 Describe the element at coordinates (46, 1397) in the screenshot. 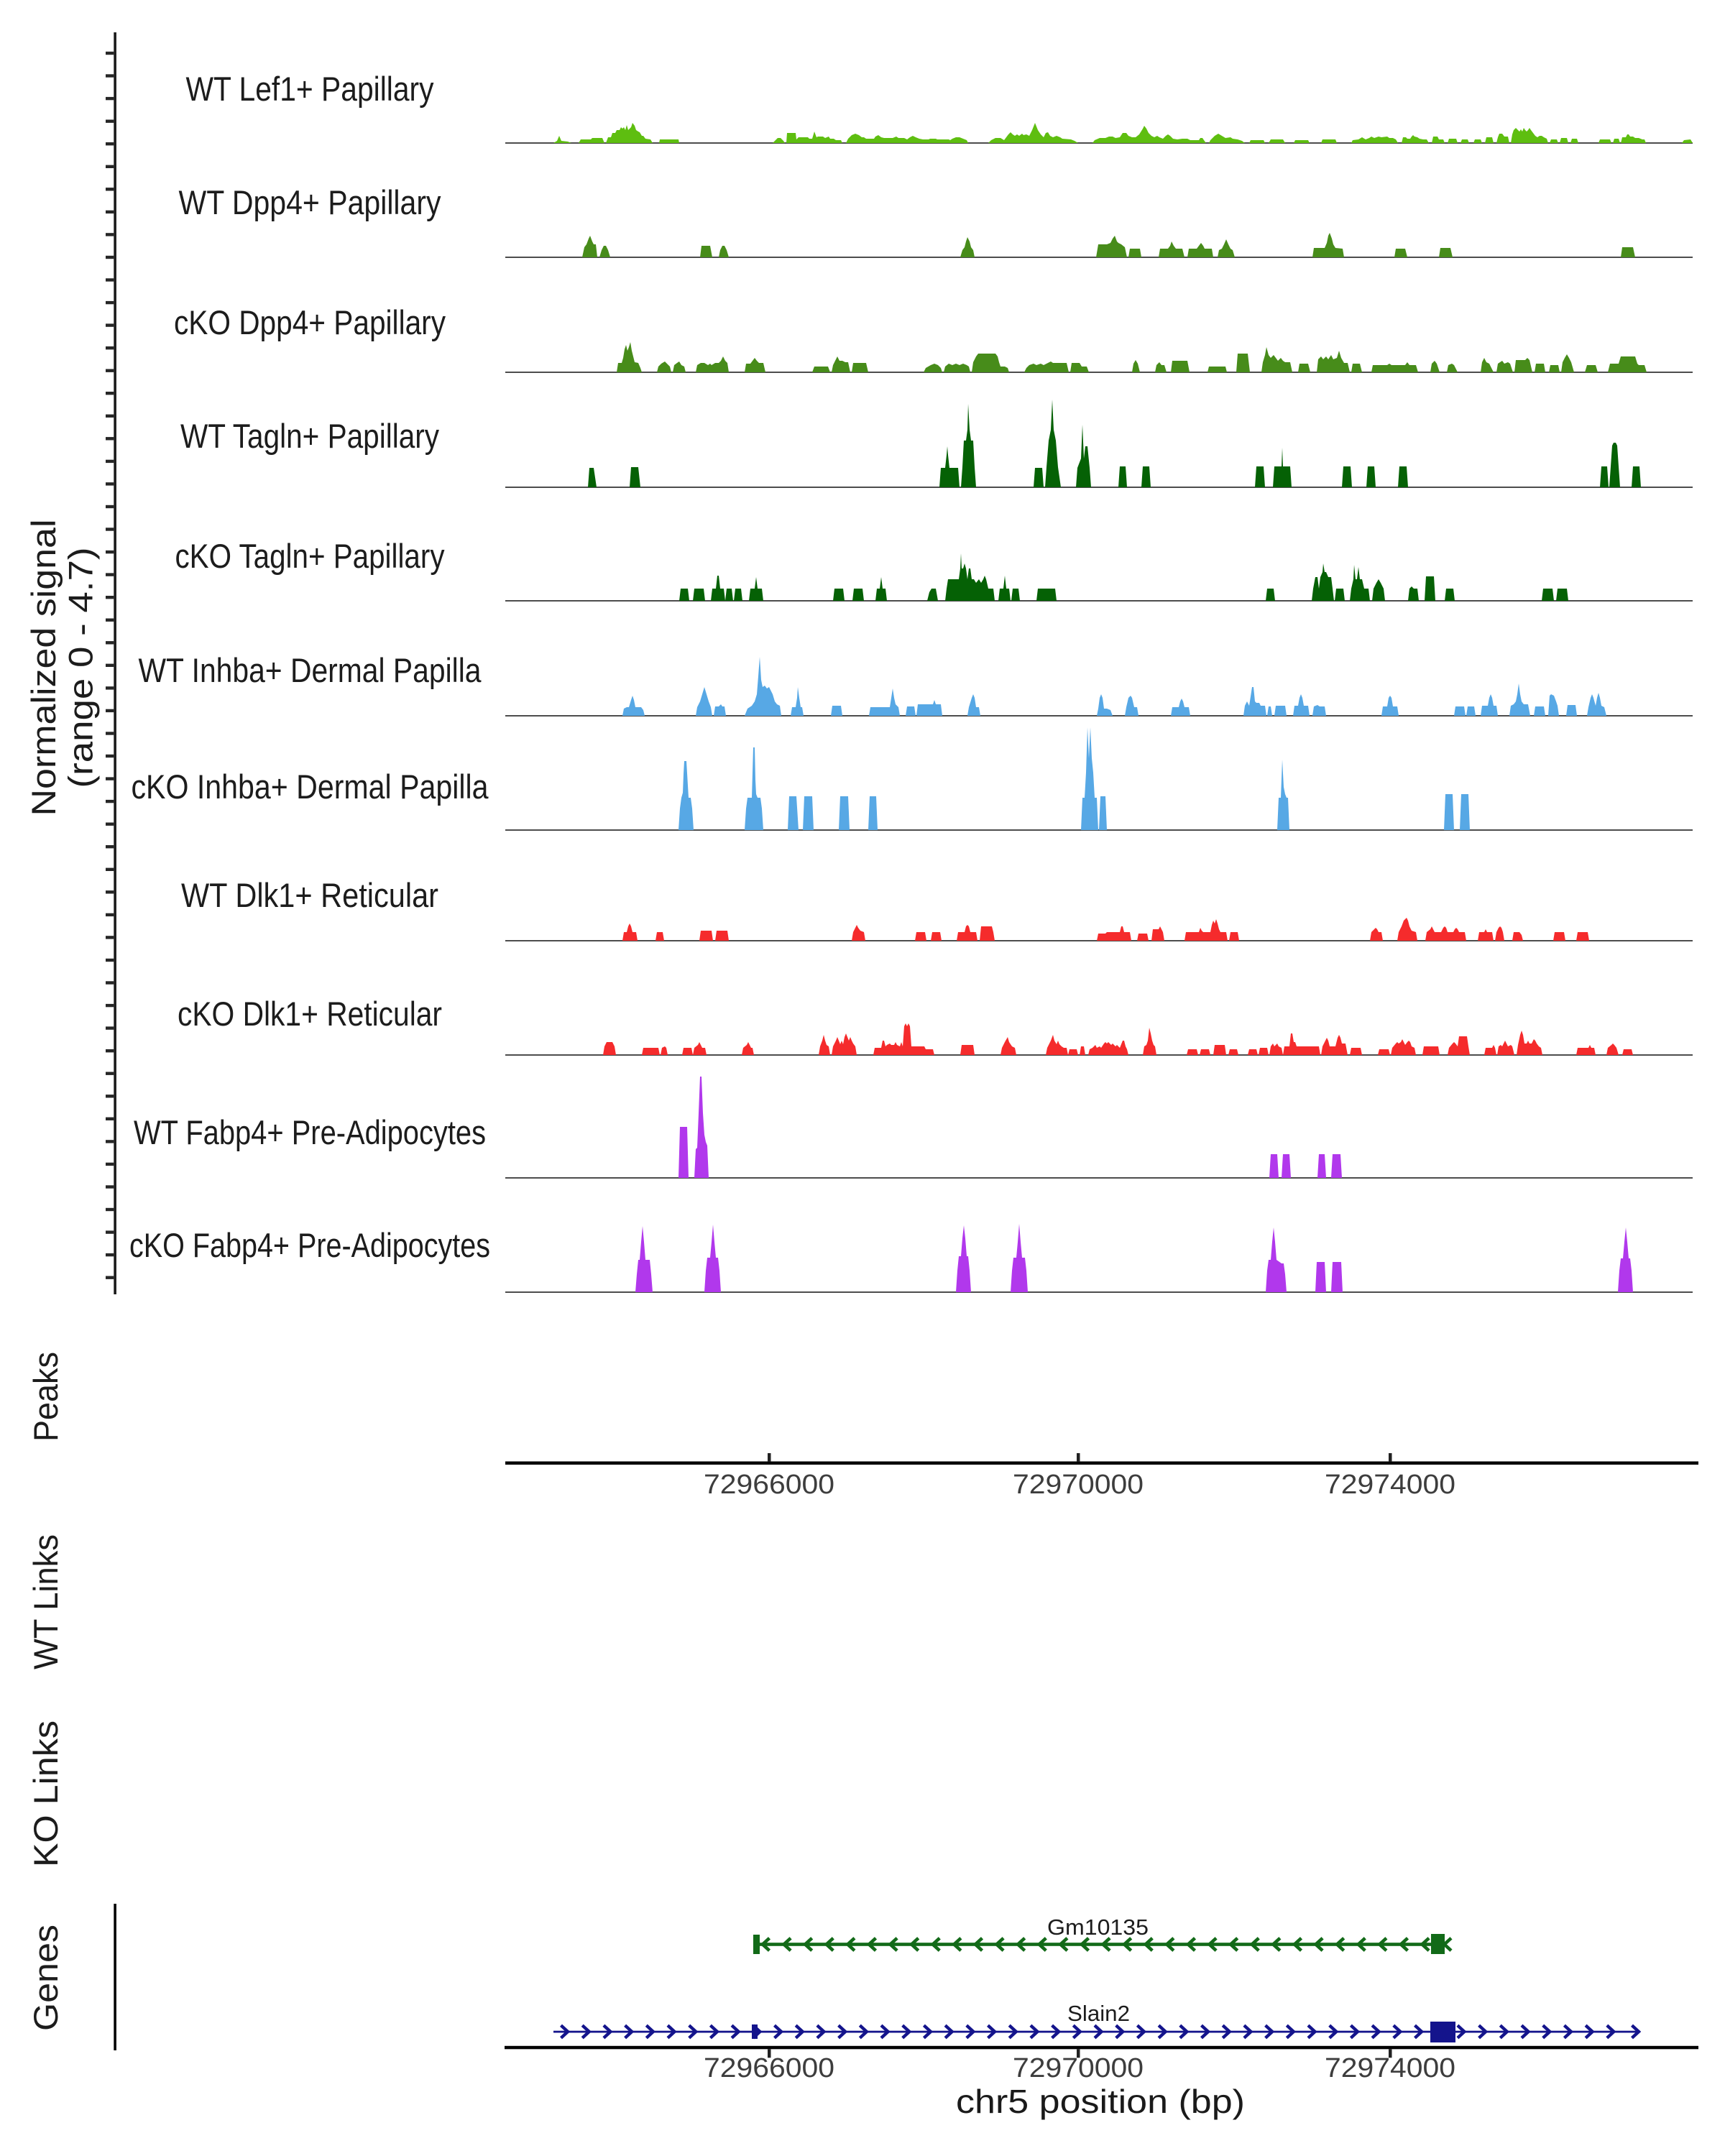

I see `svg-text: Peaks` at that location.